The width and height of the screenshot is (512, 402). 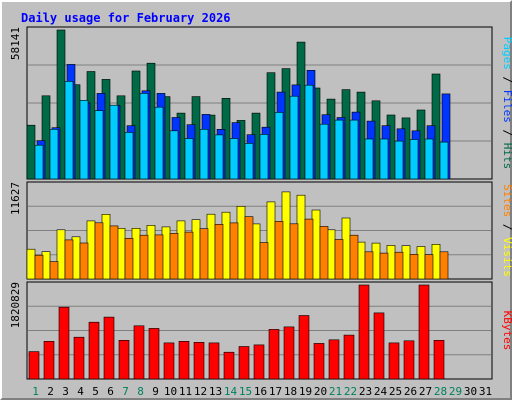 I want to click on legend-panel2-part-0: Sites, so click(x=506, y=200).